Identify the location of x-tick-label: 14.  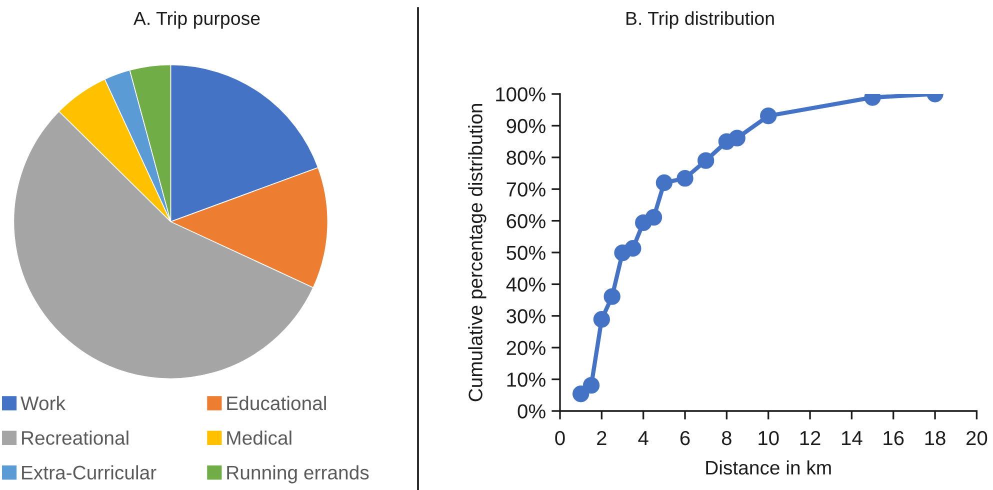
(852, 438).